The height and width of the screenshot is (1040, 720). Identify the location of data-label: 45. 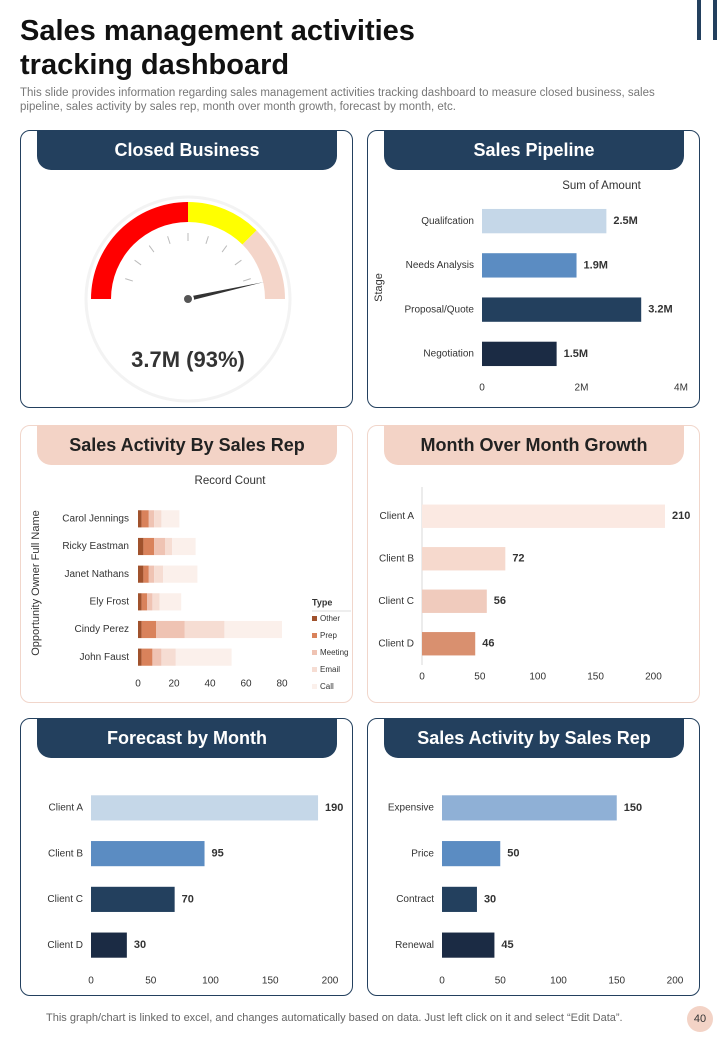
(507, 945).